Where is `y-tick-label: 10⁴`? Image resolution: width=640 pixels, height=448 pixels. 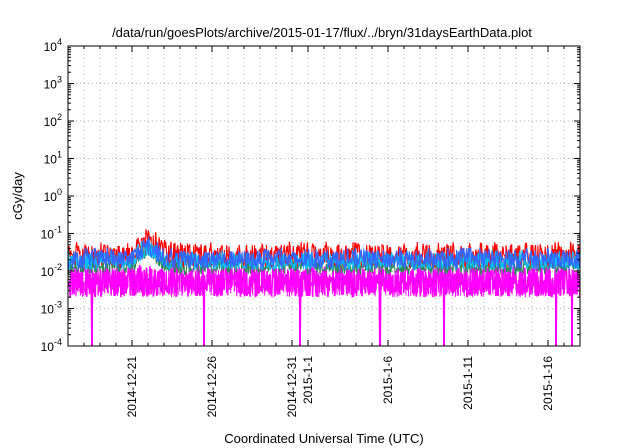
y-tick-label: 10⁴ is located at coordinates (53, 45).